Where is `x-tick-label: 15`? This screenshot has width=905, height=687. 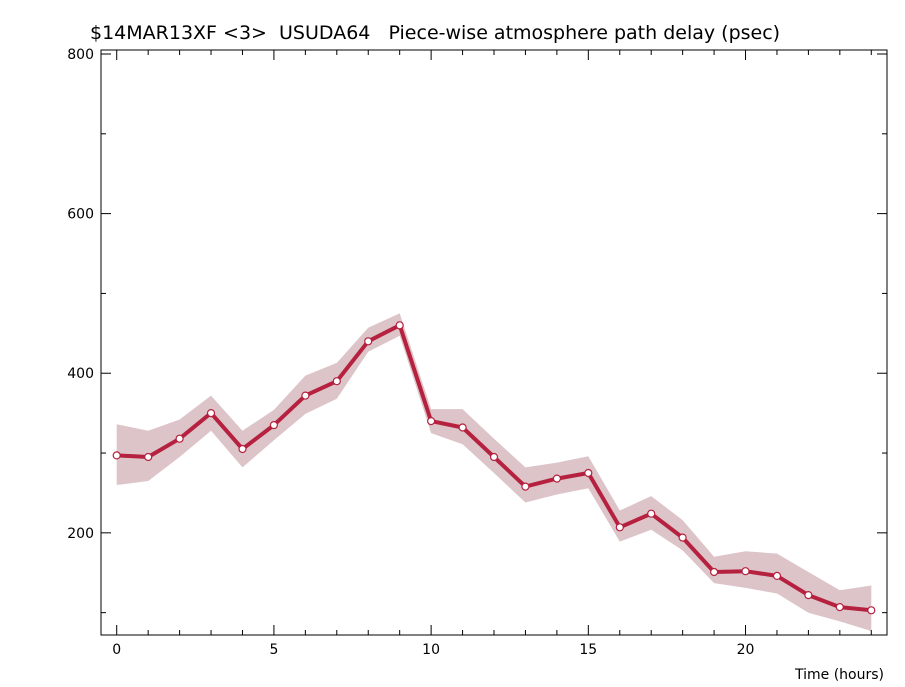
x-tick-label: 15 is located at coordinates (588, 650).